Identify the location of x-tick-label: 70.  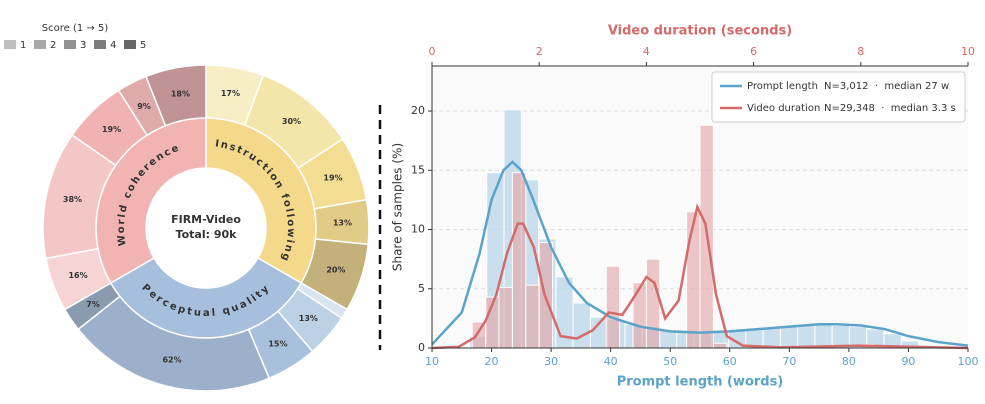
(789, 361).